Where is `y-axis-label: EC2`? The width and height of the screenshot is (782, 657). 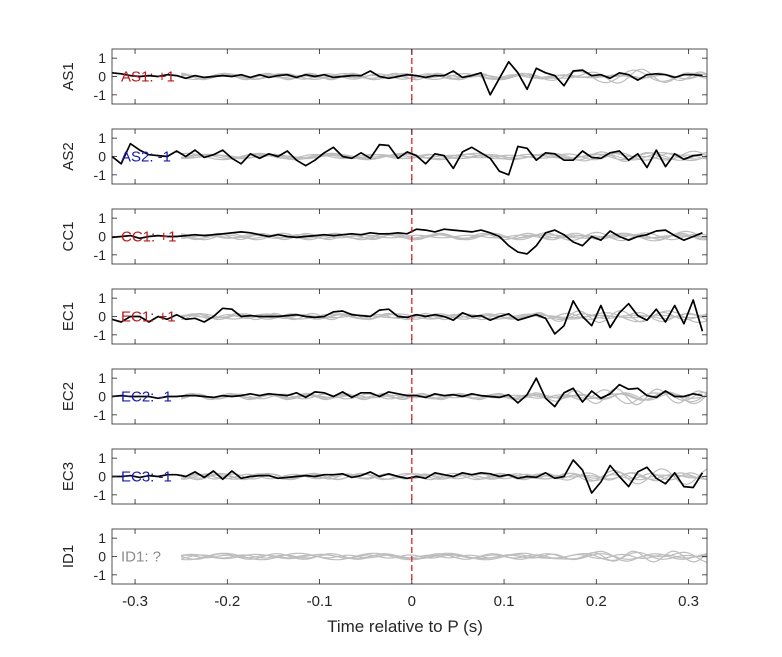 y-axis-label: EC2 is located at coordinates (68, 396).